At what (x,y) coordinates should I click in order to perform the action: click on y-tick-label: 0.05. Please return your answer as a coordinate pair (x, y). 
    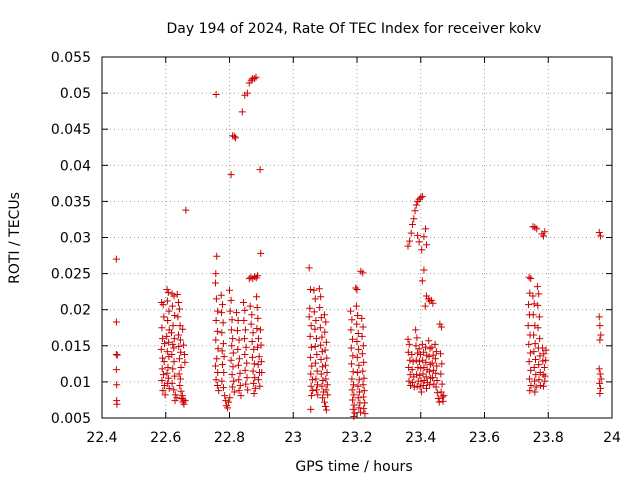
    Looking at the image, I should click on (75, 94).